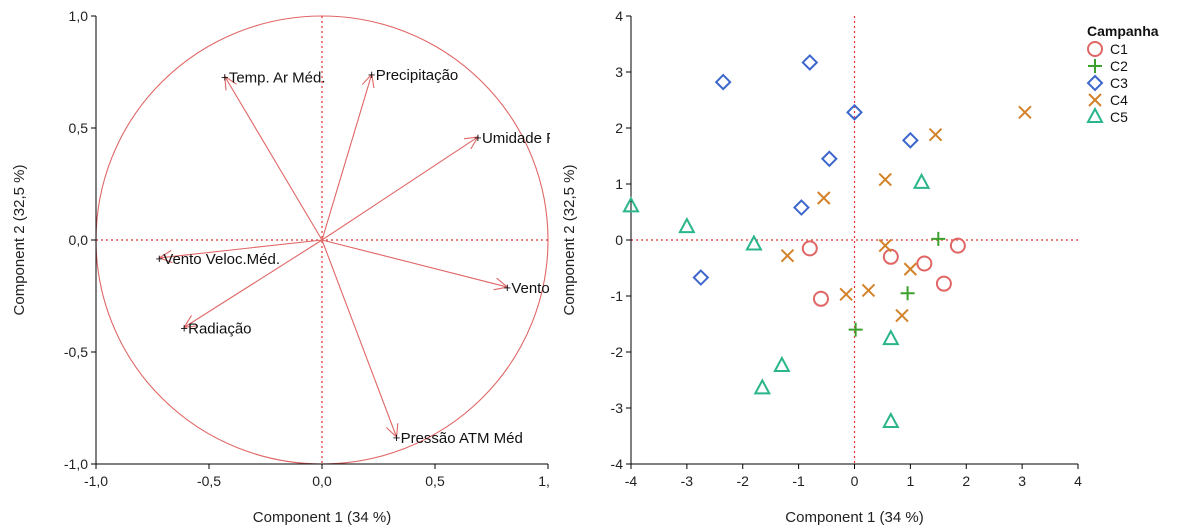 This screenshot has height=529, width=1189. Describe the element at coordinates (776, 300) in the screenshot. I see `series-c5` at that location.